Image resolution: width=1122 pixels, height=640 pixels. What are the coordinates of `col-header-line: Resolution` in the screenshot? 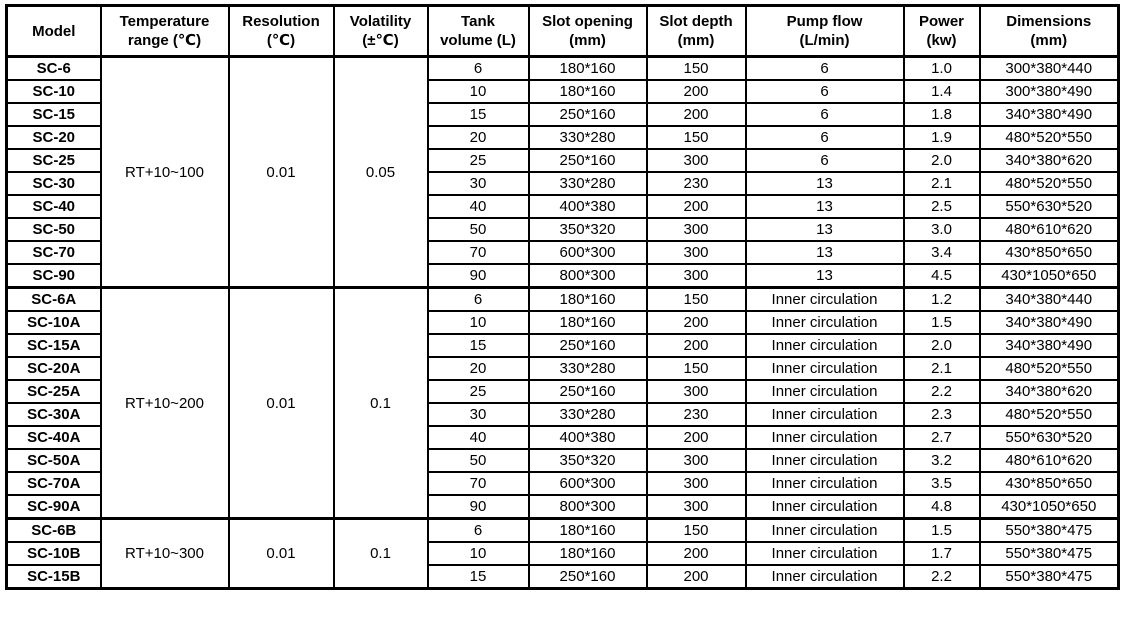 It's located at (281, 21).